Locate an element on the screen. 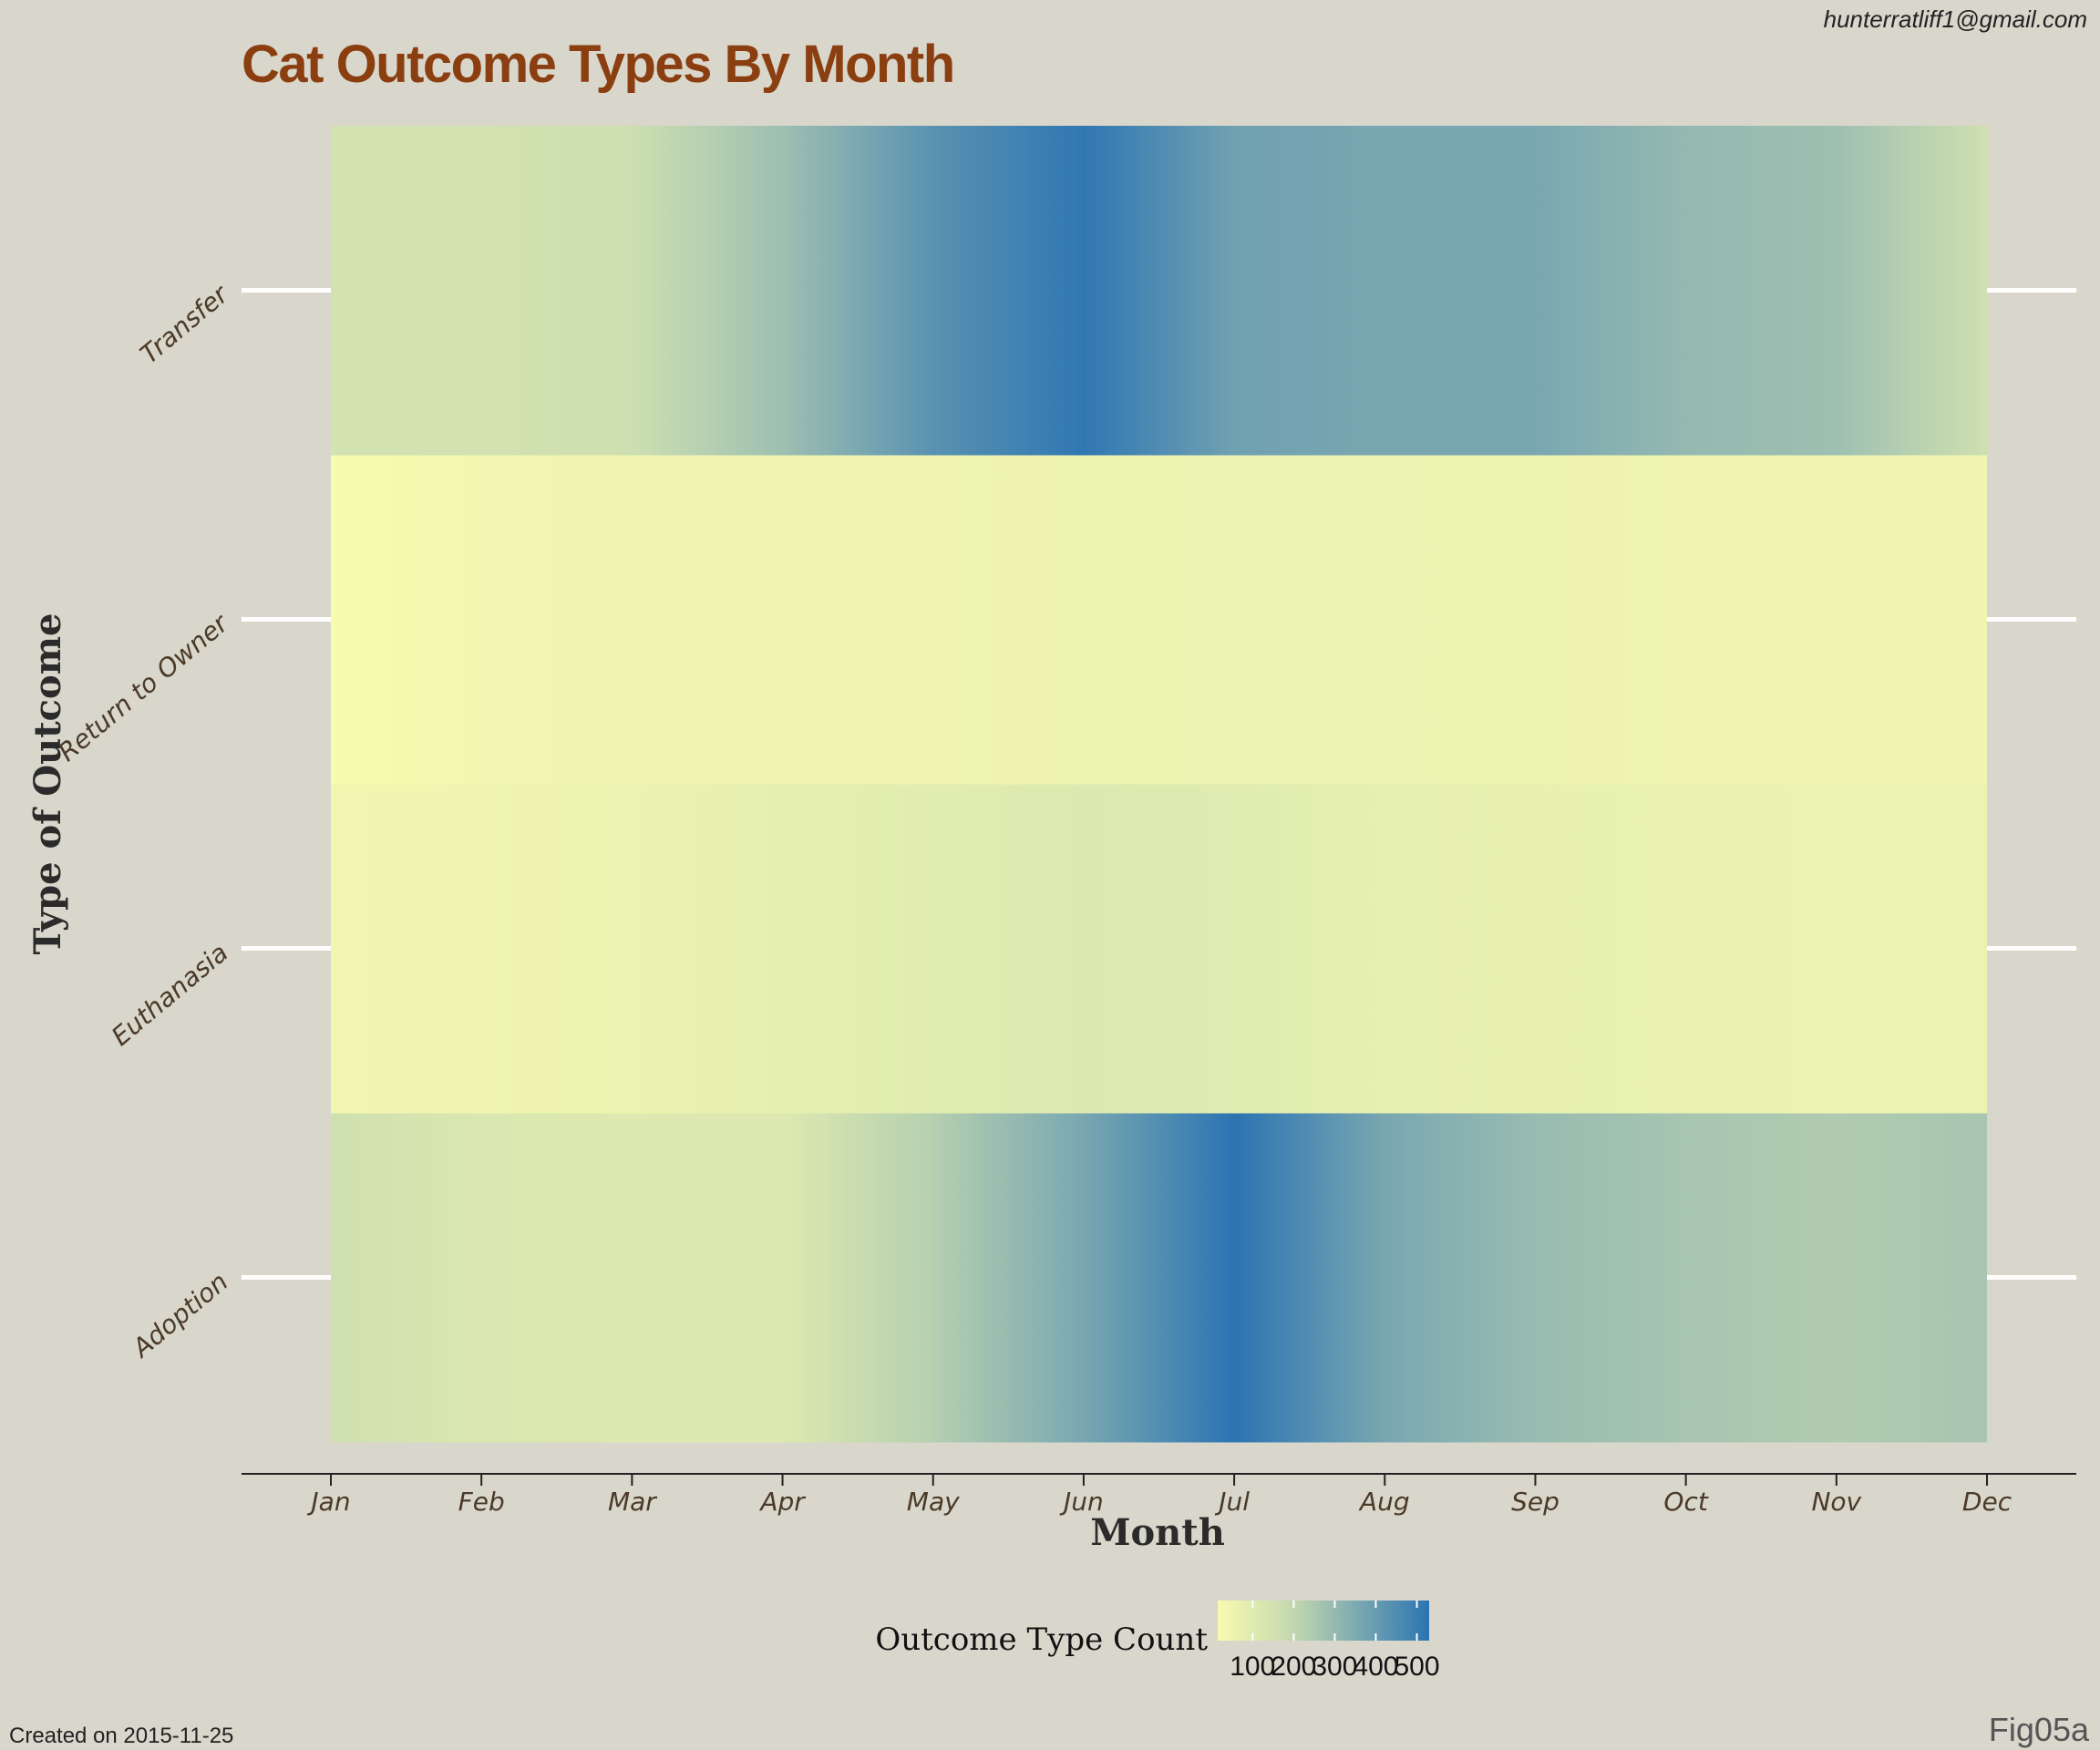 The image size is (2100, 1750). legend-tick-label: 100 is located at coordinates (1252, 1667).